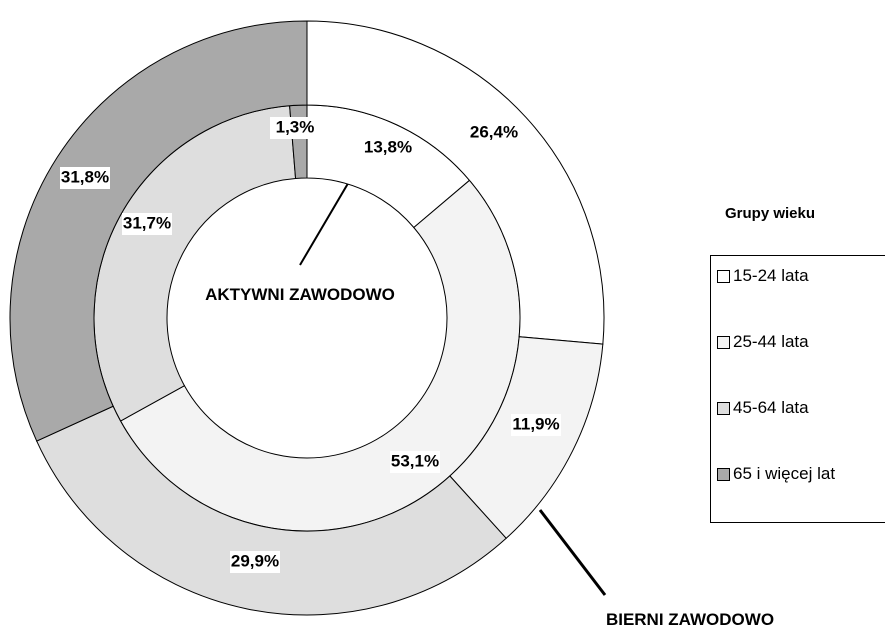  I want to click on data-label: 11,9%, so click(535, 423).